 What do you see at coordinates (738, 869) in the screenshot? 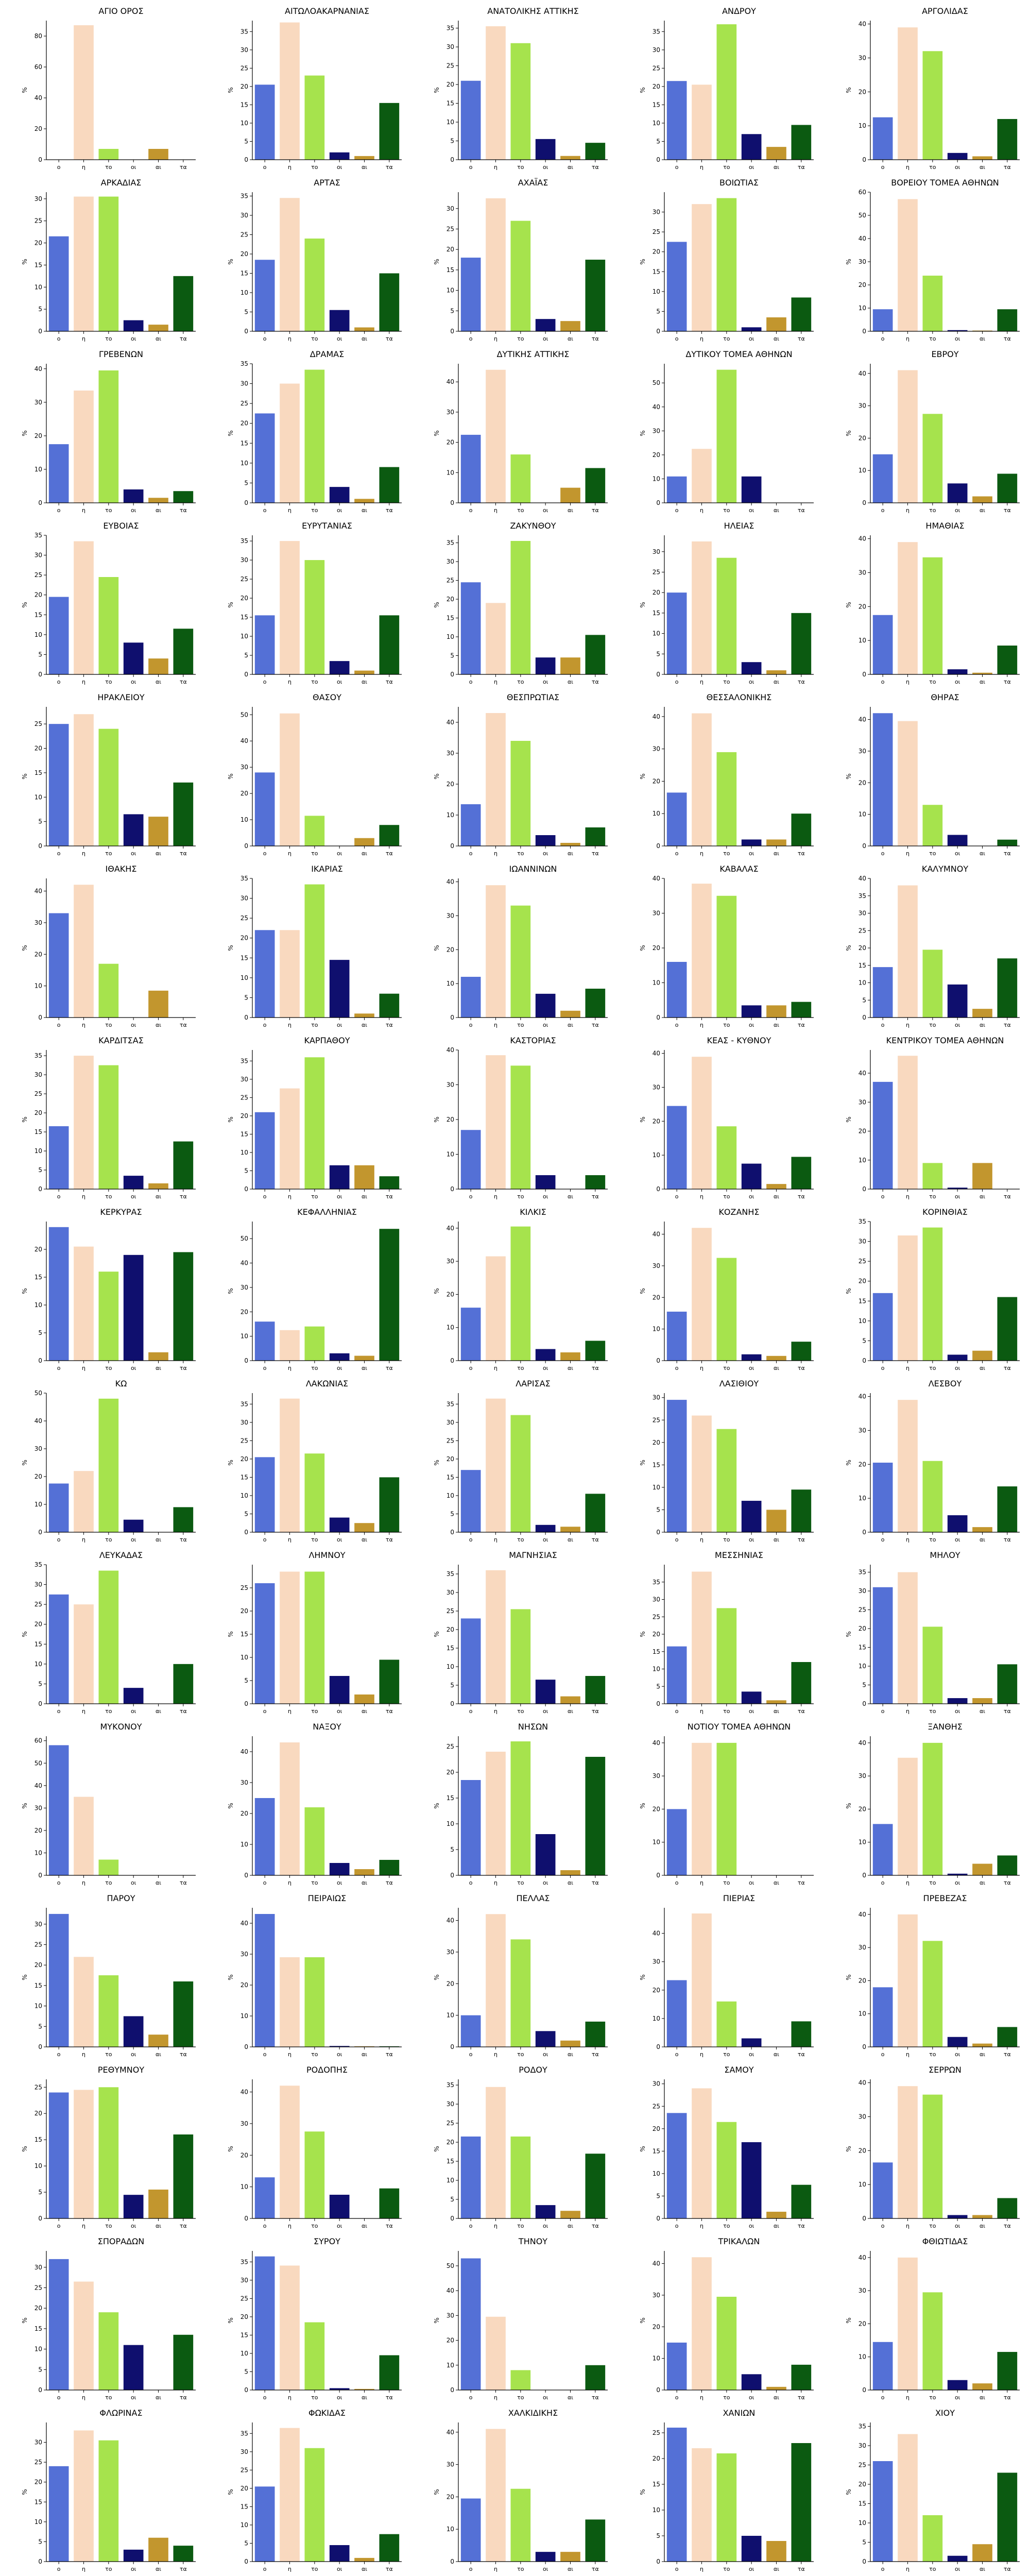
I see `chart-title: ΚΑΒΑΛΑΣ` at bounding box center [738, 869].